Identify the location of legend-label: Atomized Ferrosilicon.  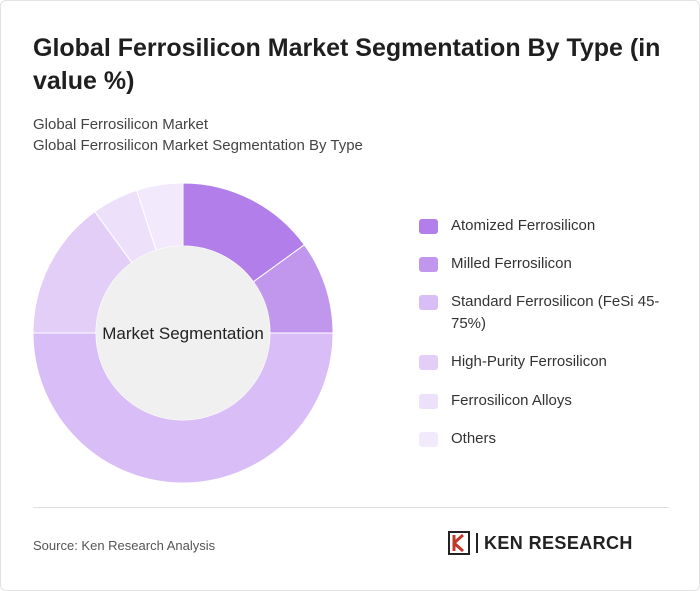
(523, 225).